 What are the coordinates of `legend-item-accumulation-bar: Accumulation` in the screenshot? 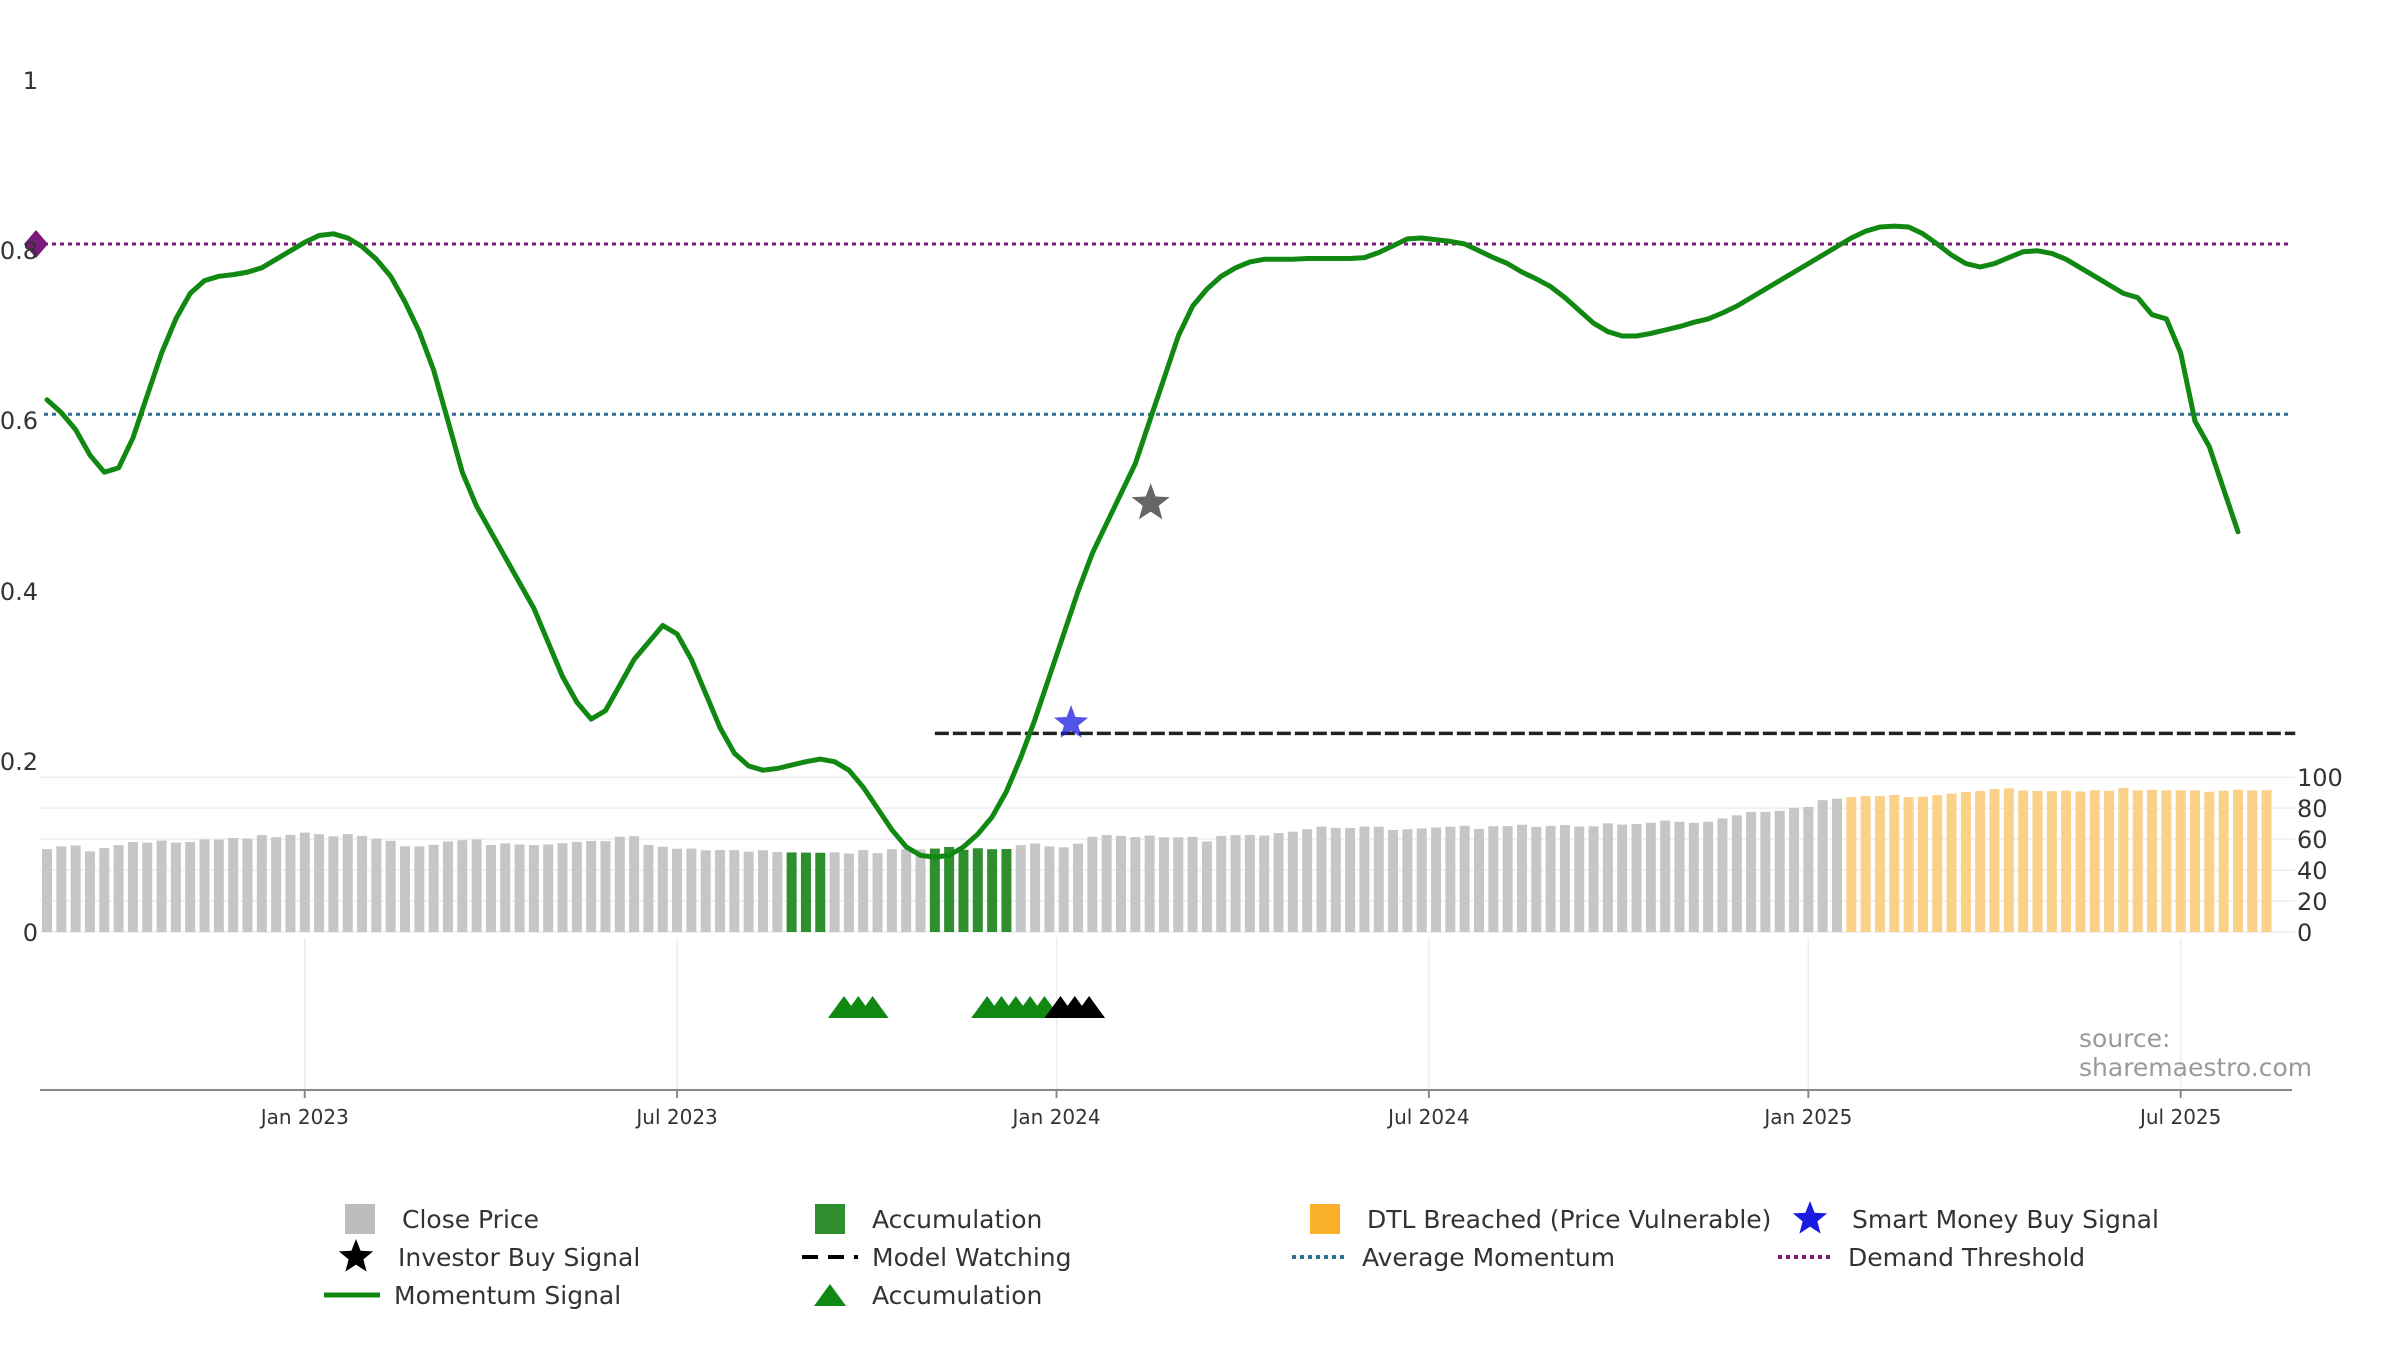 It's located at (921, 1219).